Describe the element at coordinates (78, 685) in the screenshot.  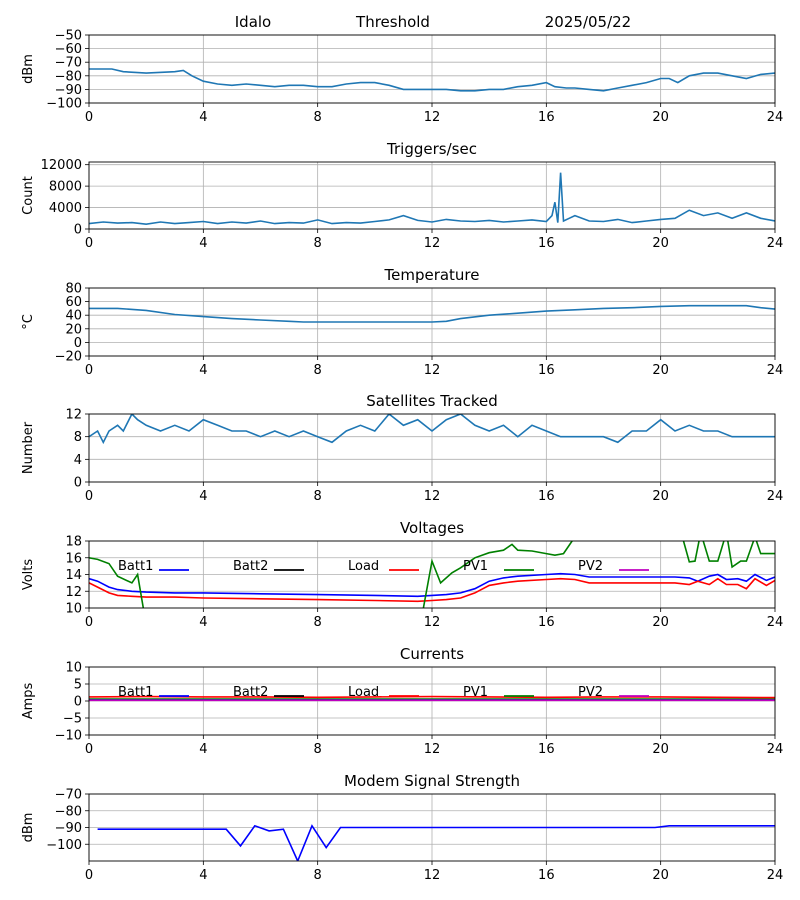
I see `y-tick-label: 5` at that location.